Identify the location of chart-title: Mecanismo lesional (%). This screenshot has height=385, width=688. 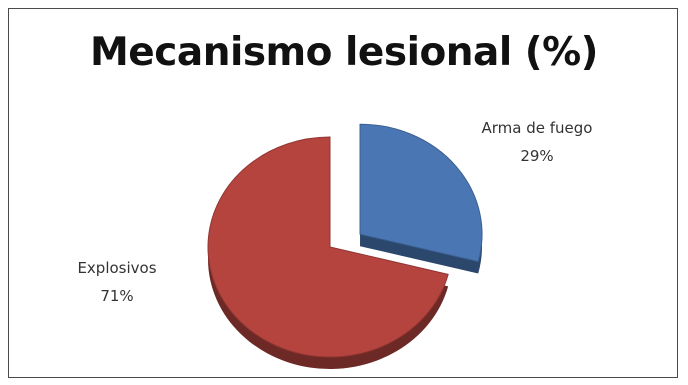
(344, 52).